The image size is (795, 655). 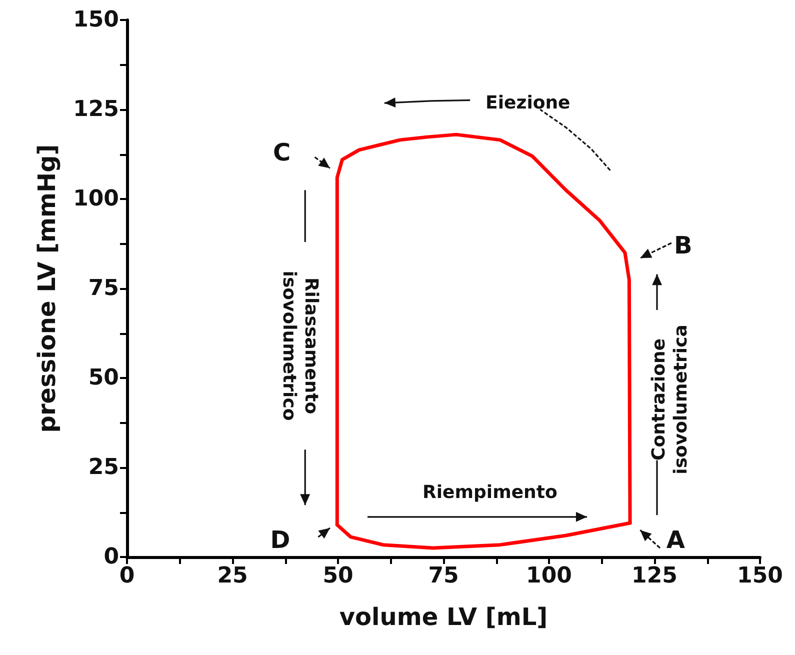 What do you see at coordinates (549, 576) in the screenshot?
I see `x-tick-label: 100` at bounding box center [549, 576].